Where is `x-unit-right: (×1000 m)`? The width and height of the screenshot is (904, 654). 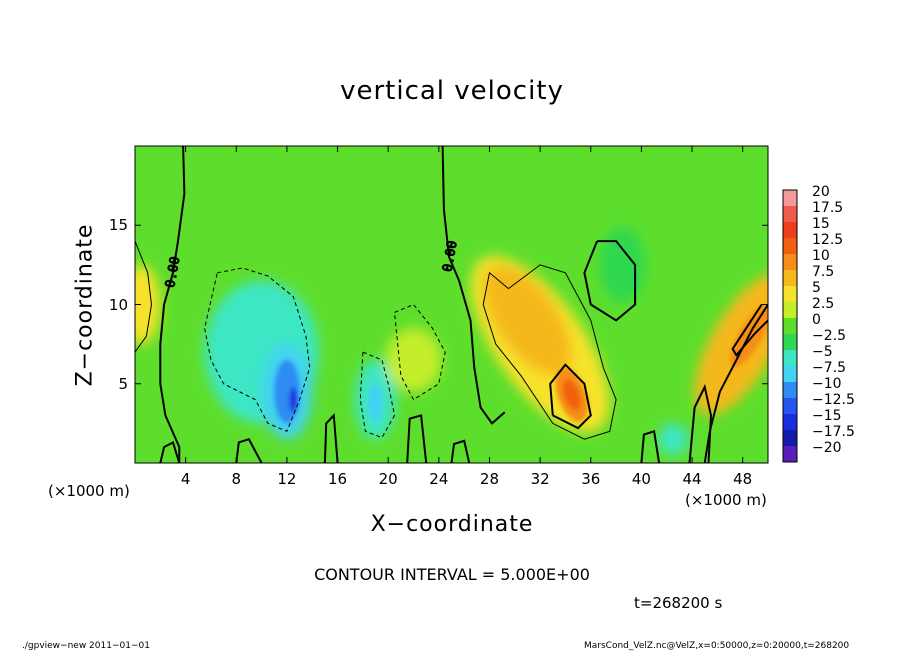 x-unit-right: (×1000 m) is located at coordinates (726, 500).